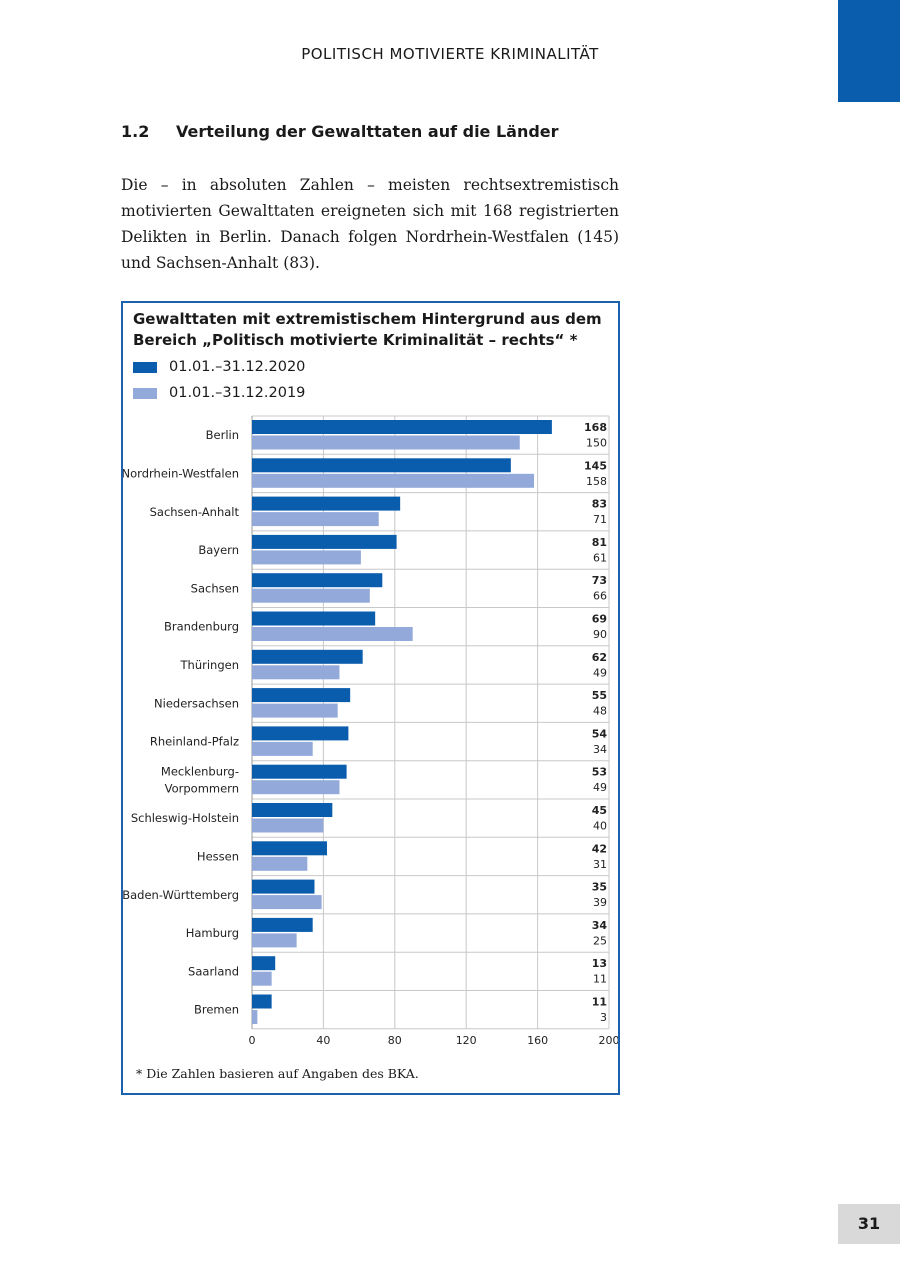 The width and height of the screenshot is (900, 1276). Describe the element at coordinates (395, 1040) in the screenshot. I see `x-tick-label: 80` at that location.